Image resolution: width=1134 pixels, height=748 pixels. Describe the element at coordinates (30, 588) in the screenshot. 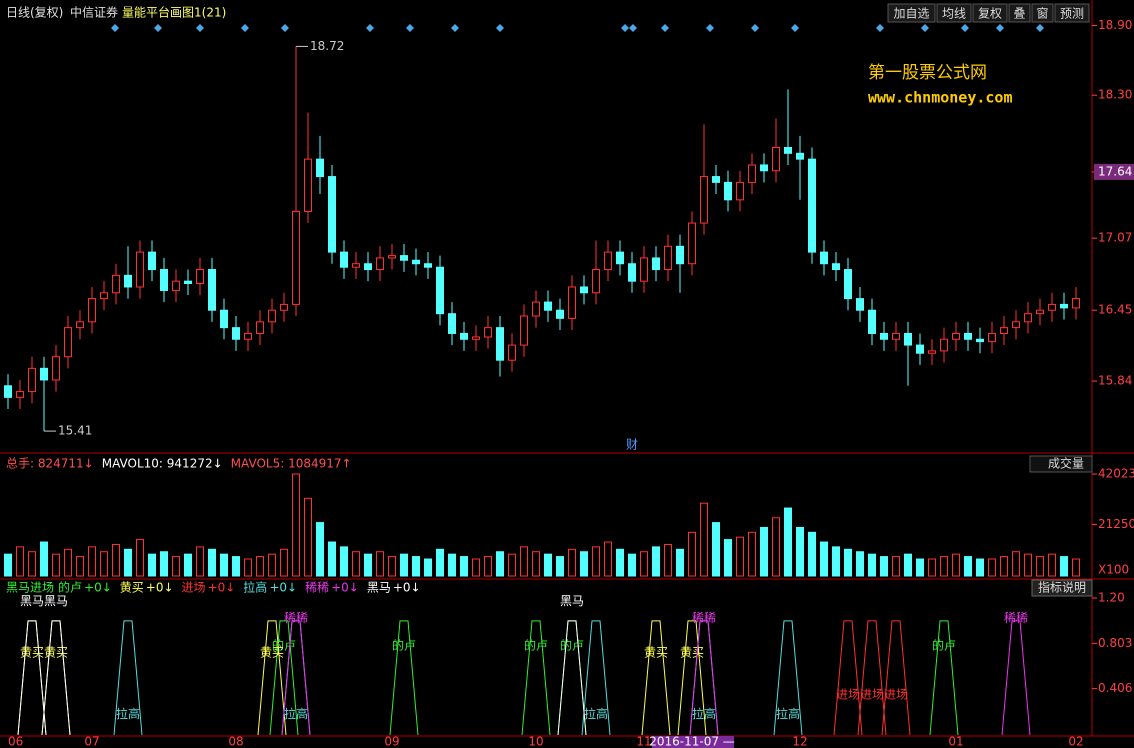

I see `signal-title: 黑马进场` at that location.